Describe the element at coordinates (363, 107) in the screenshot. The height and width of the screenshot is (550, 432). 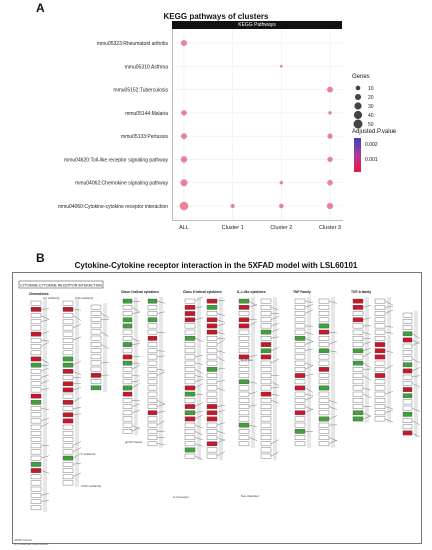
I see `legend-size: 10 20 30 40 50` at that location.